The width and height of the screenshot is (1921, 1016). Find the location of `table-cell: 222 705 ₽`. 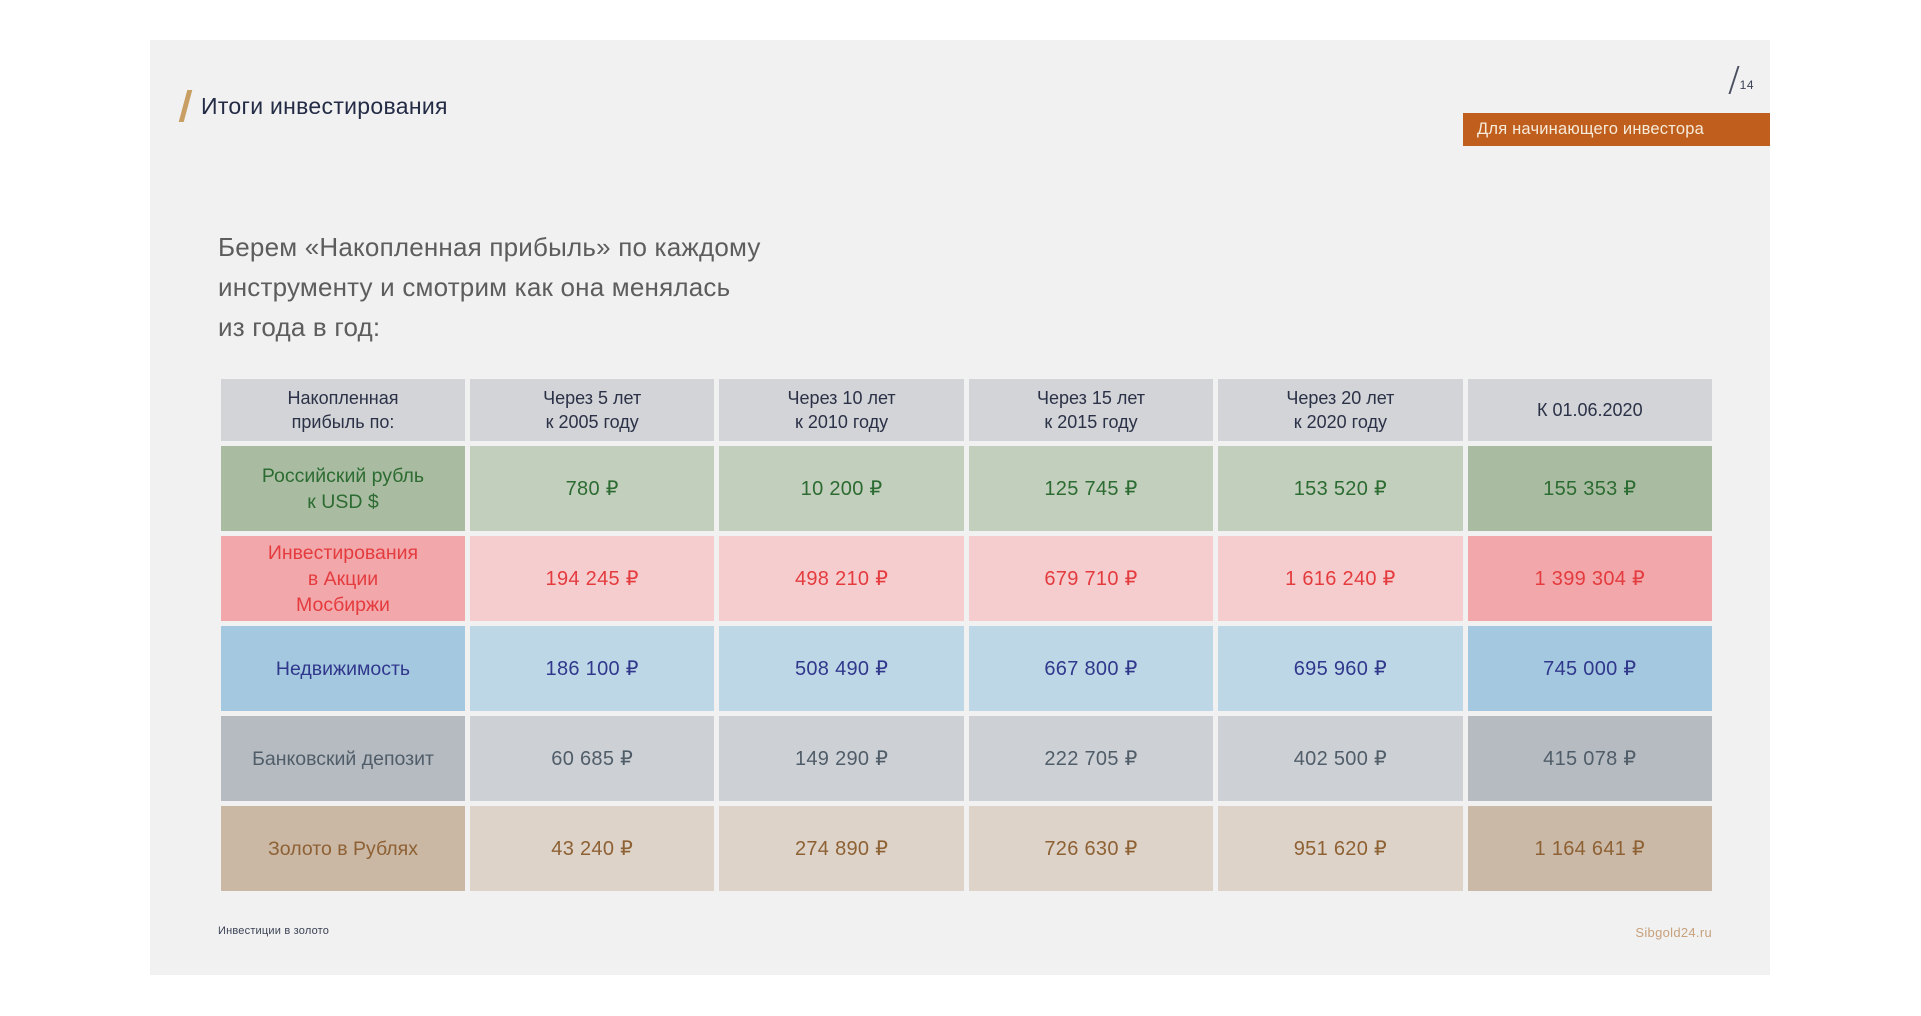

table-cell: 222 705 ₽ is located at coordinates (1091, 758).